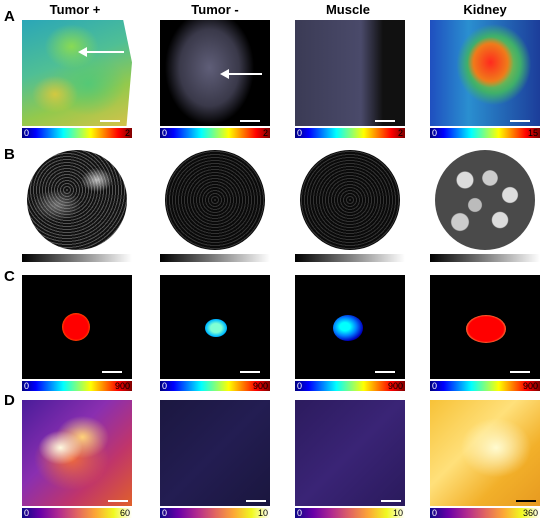 This screenshot has height=523, width=550. Describe the element at coordinates (9, 400) in the screenshot. I see `row-label-d: D` at that location.